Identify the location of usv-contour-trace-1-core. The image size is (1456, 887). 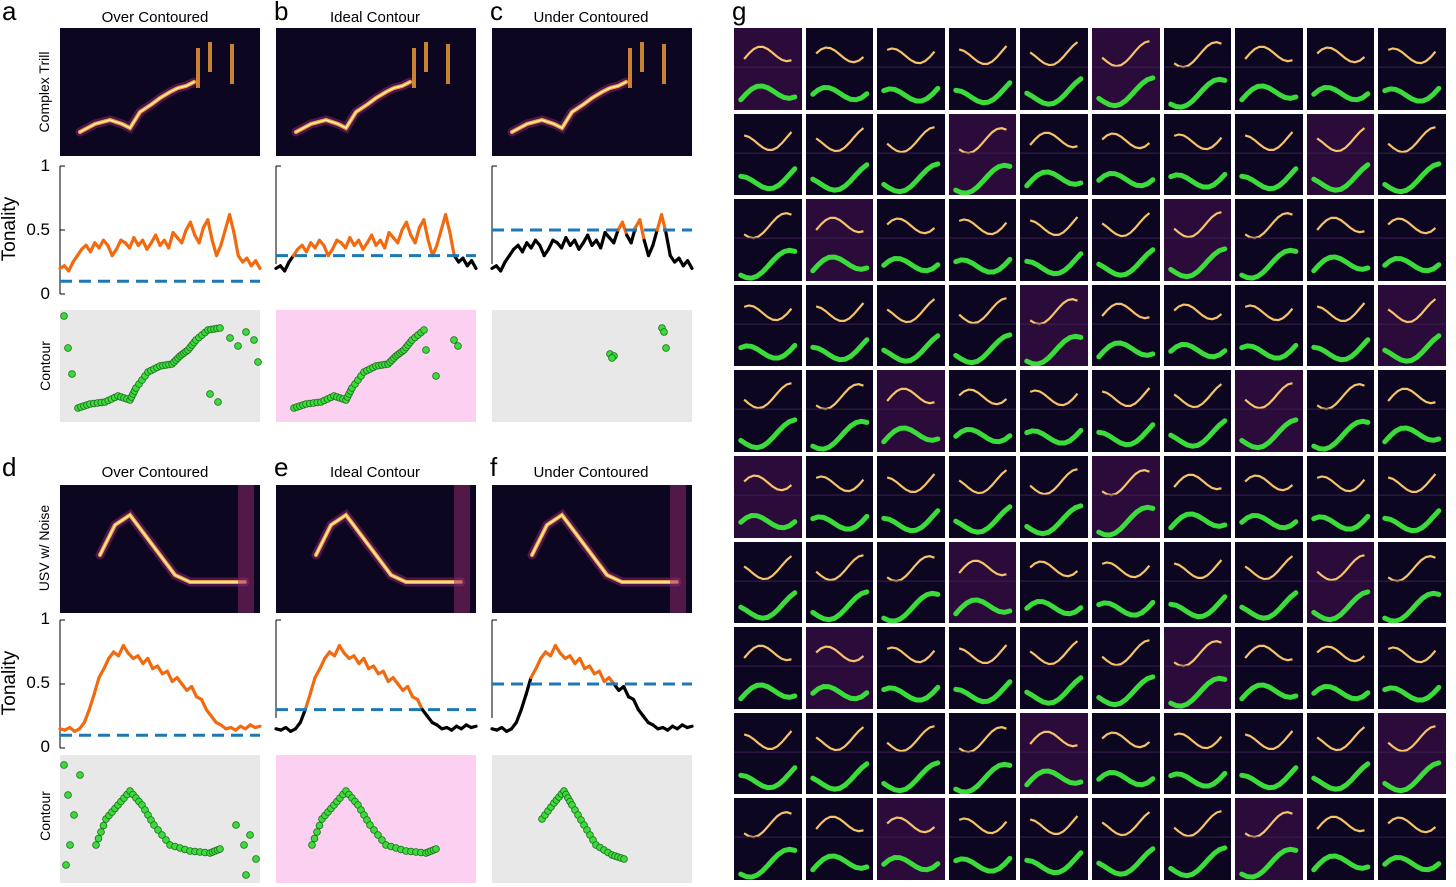
(388, 548).